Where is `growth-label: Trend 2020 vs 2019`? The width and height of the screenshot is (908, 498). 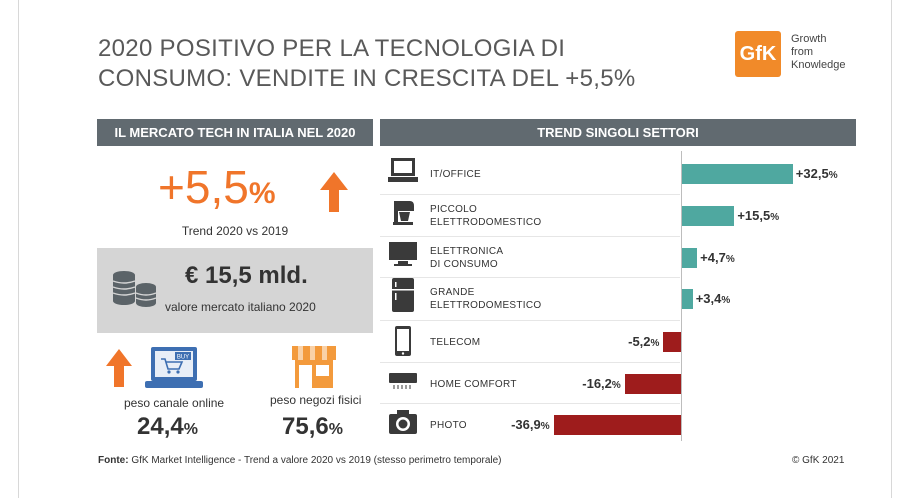 growth-label: Trend 2020 vs 2019 is located at coordinates (235, 231).